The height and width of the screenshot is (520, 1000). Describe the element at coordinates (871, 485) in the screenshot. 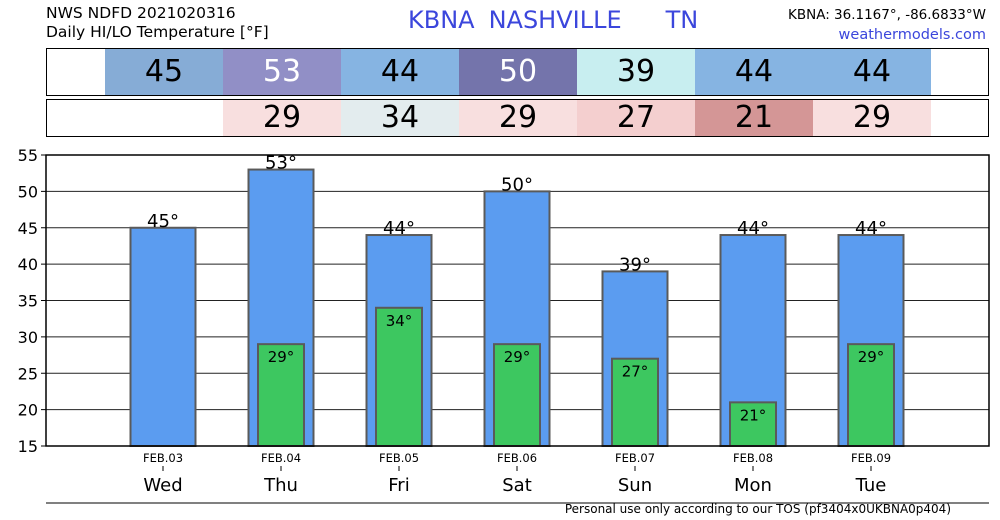

I see `x-weekday-label: Tue` at that location.